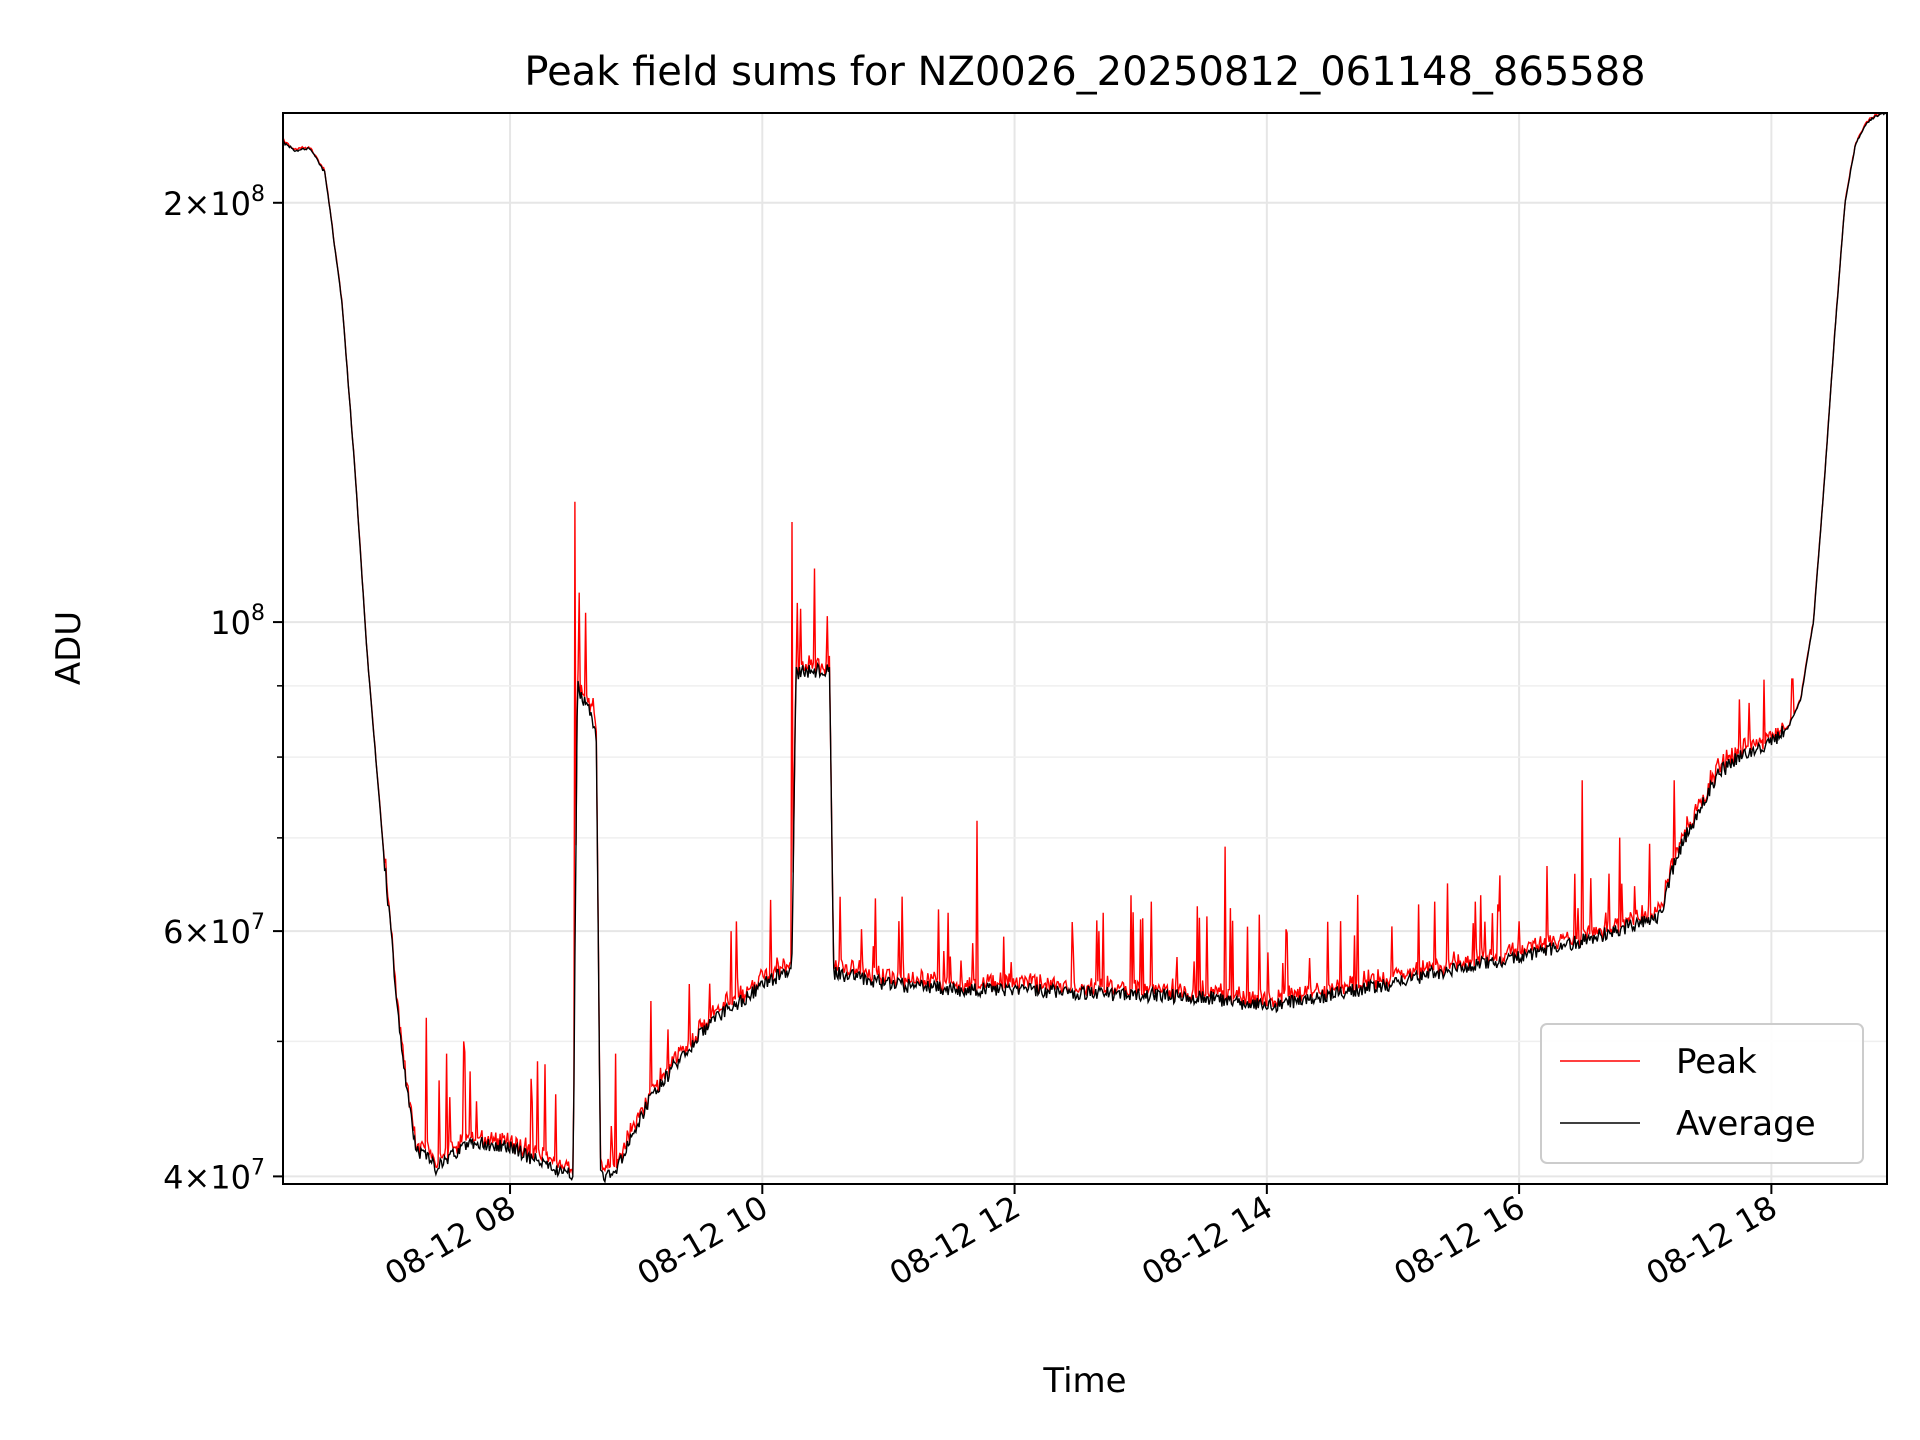  Describe the element at coordinates (1716, 1062) in the screenshot. I see `legend-peak-label: Peak` at that location.